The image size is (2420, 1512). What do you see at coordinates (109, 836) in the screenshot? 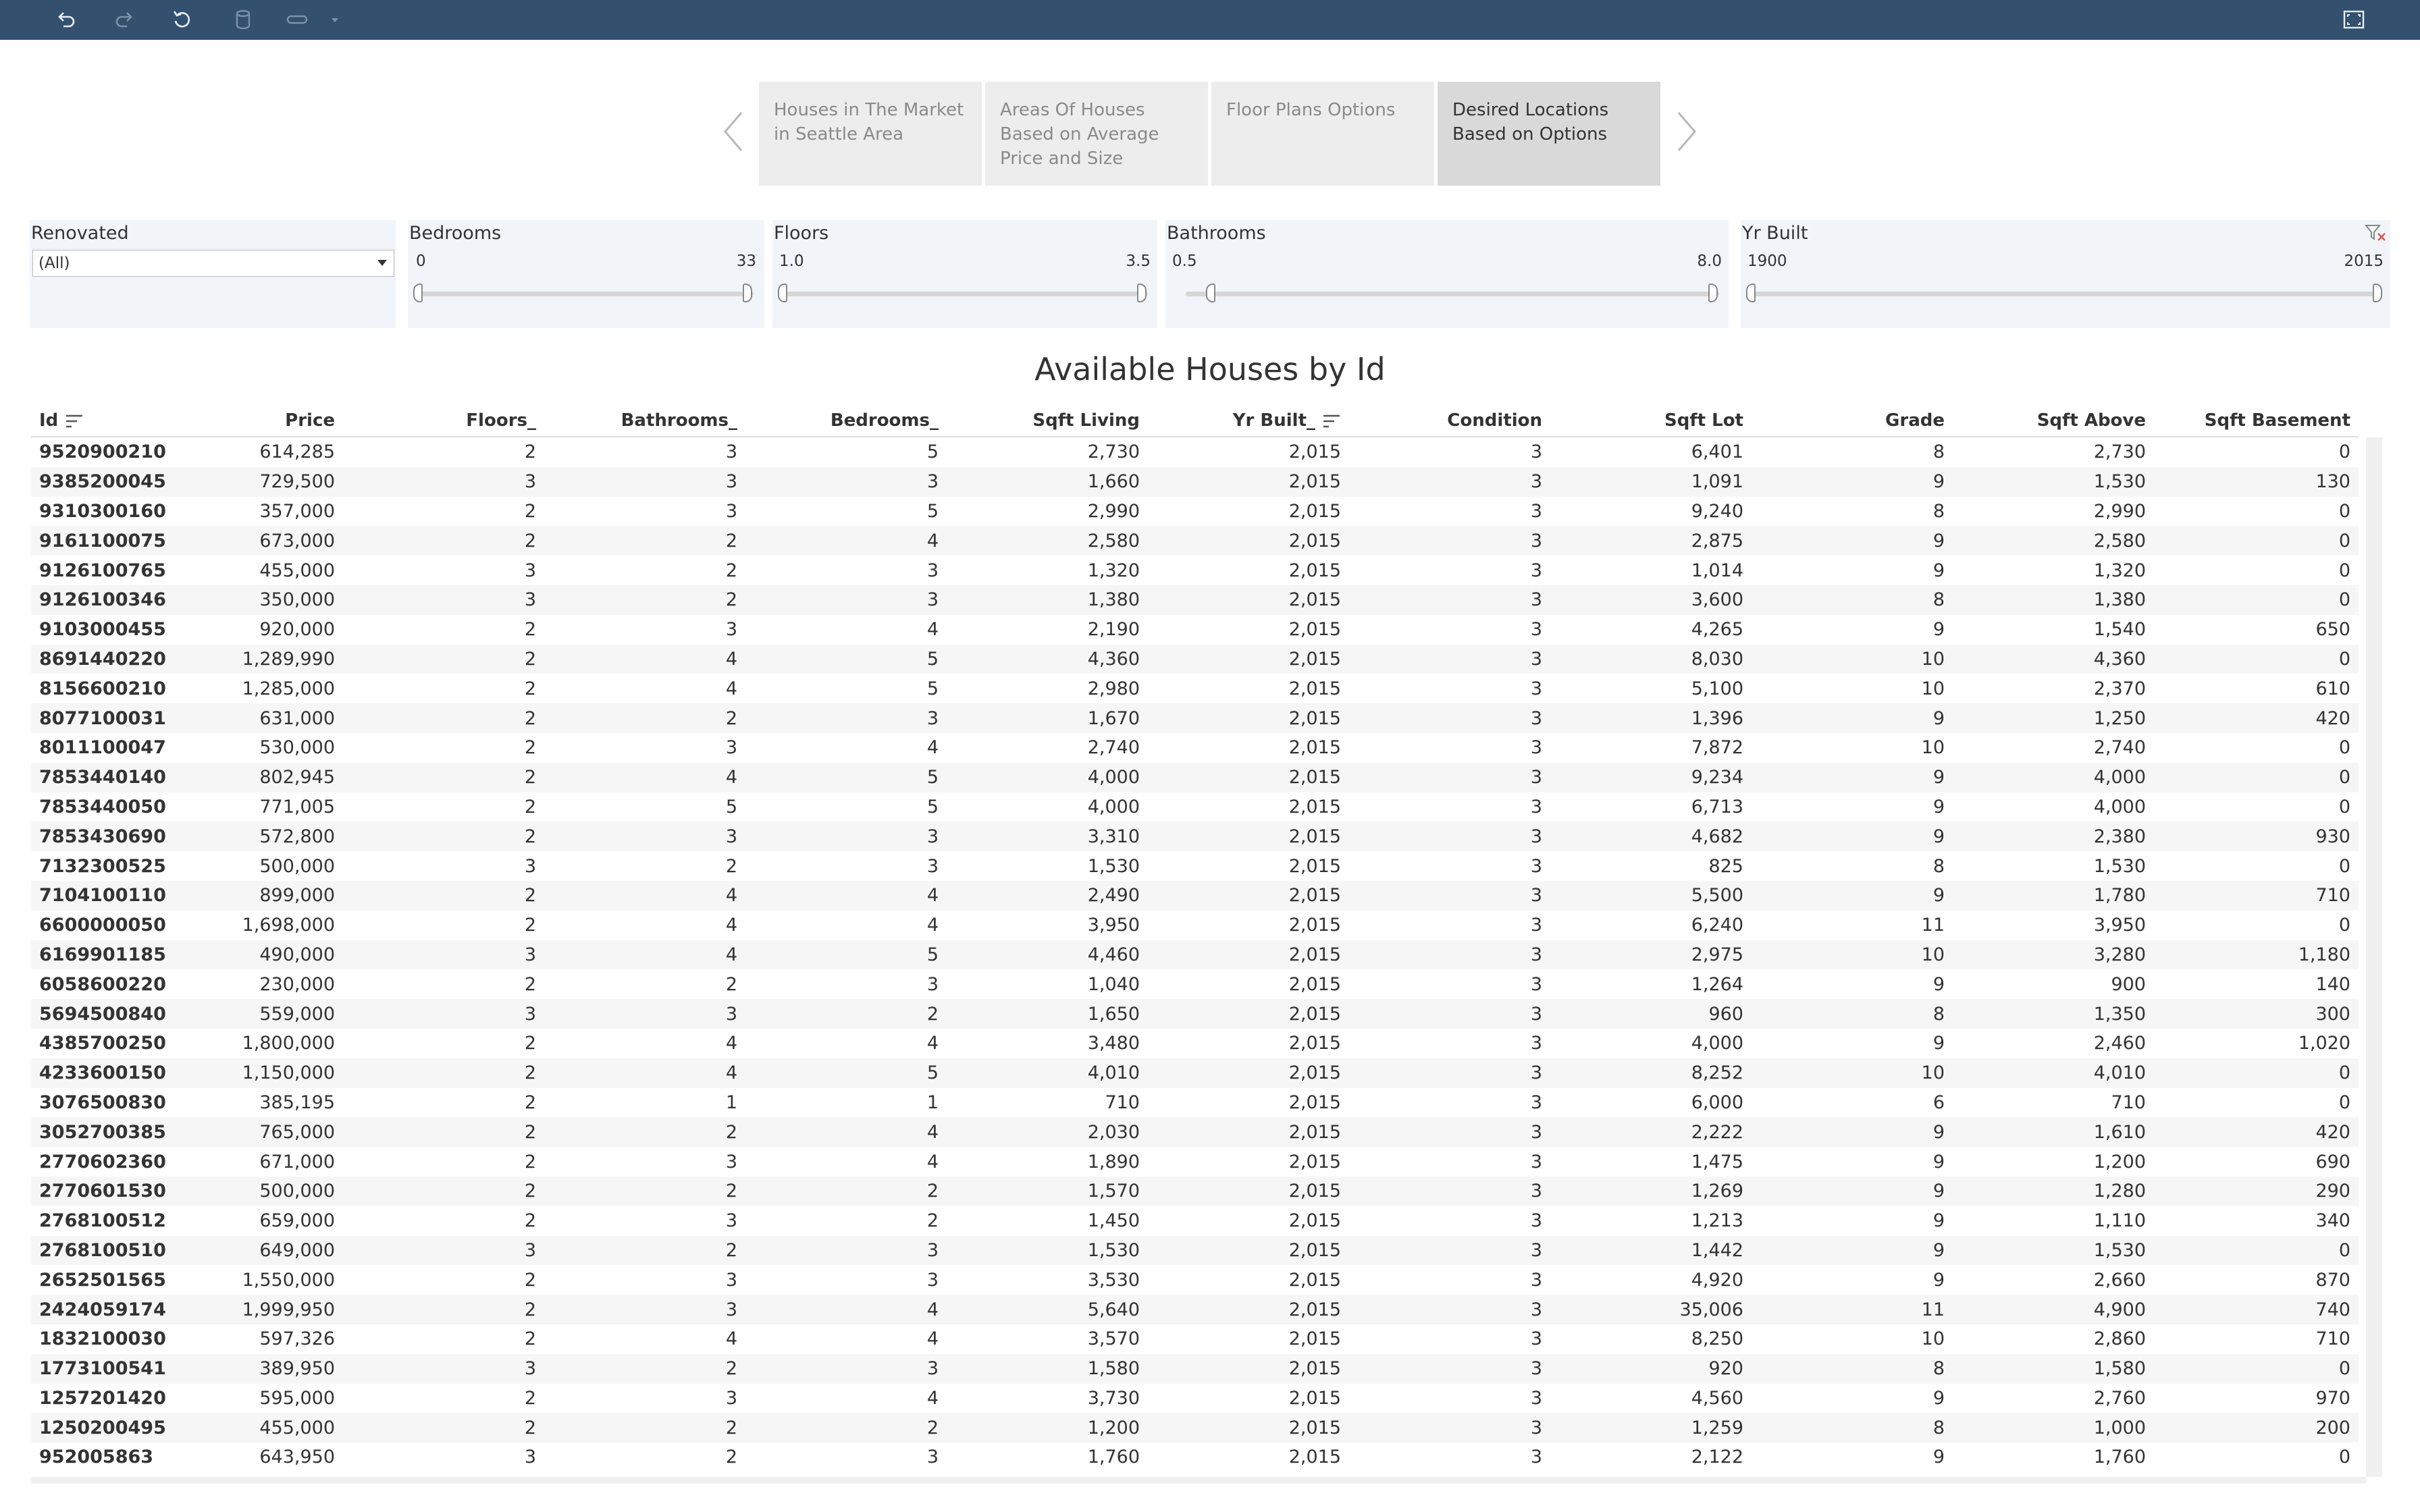
I see `table-cell: 7853430690` at bounding box center [109, 836].